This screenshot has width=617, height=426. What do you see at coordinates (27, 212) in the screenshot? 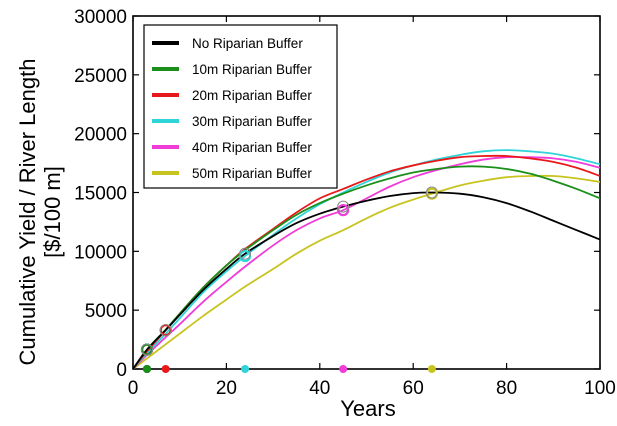
I see `y-axis-title-line1: Cumulative Yield / River Length` at bounding box center [27, 212].